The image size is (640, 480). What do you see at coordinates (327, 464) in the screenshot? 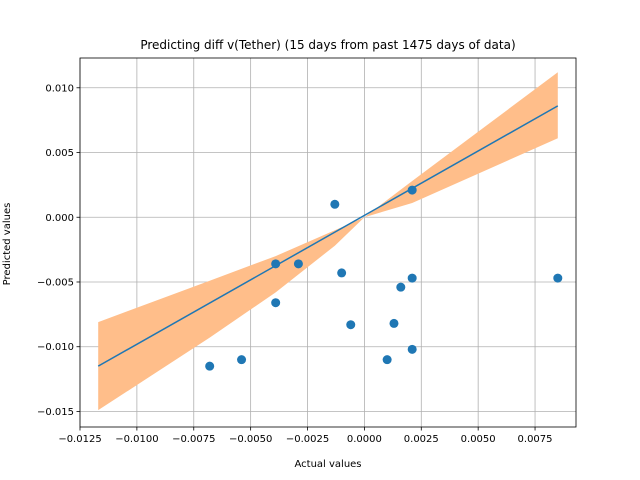
I see `x-axis-label: Actual values` at bounding box center [327, 464].